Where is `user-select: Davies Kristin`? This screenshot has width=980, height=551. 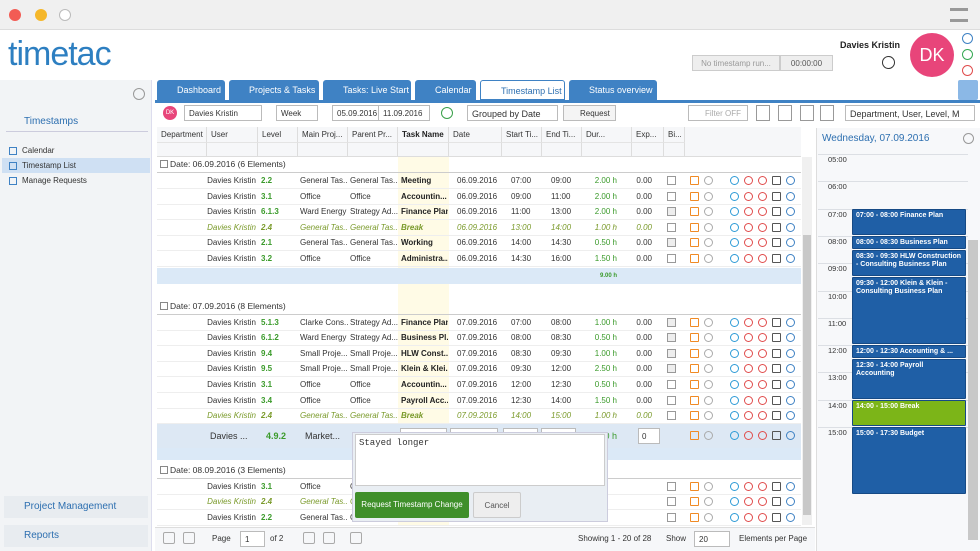
user-select: Davies Kristin is located at coordinates (223, 113).